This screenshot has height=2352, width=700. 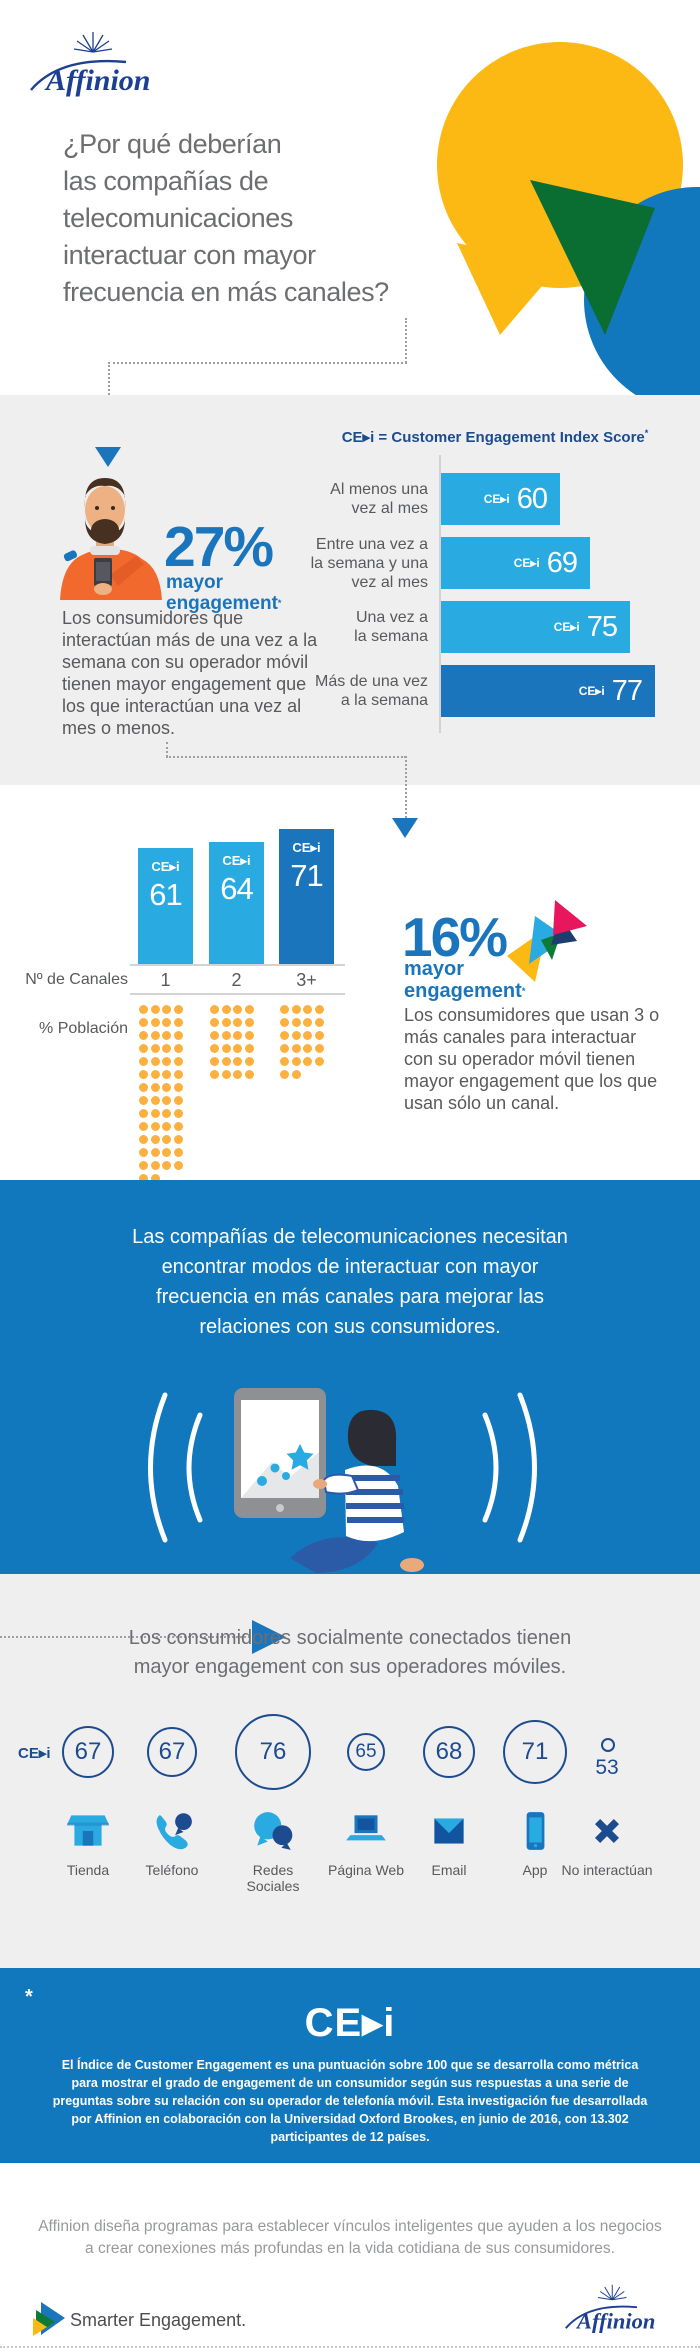 What do you see at coordinates (236, 888) in the screenshot?
I see `vbar-value: 64` at bounding box center [236, 888].